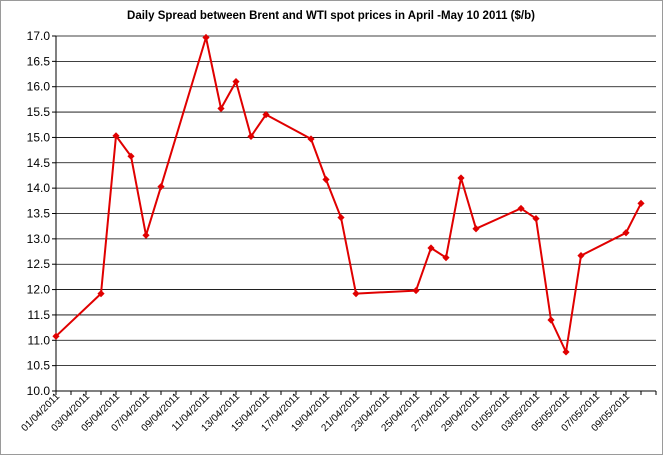 Image resolution: width=663 pixels, height=455 pixels. What do you see at coordinates (39, 340) in the screenshot?
I see `y-tick-label: 11.0` at bounding box center [39, 340].